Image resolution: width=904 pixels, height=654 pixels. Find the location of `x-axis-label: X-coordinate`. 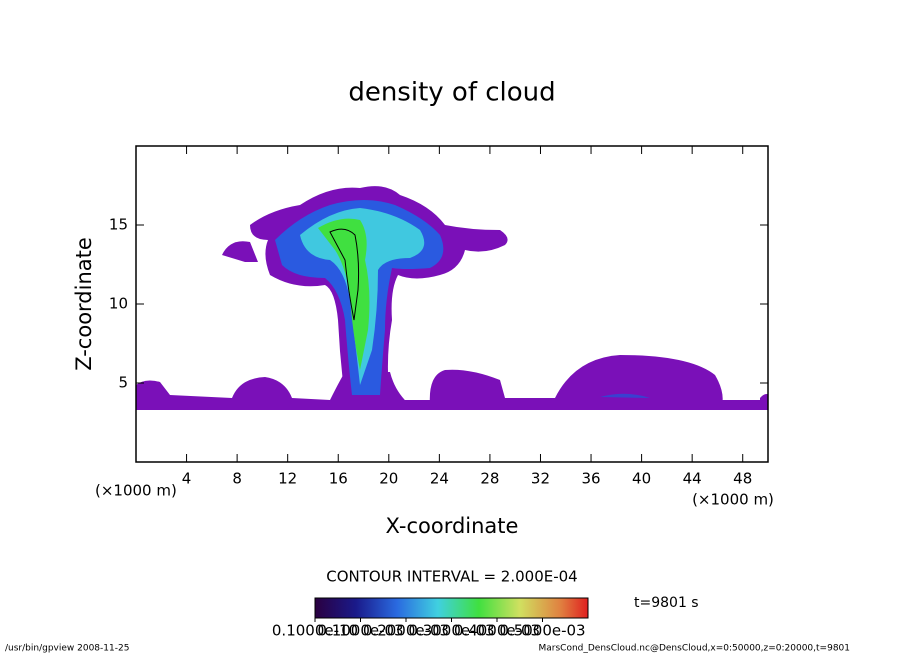

x-axis-label: X-coordinate is located at coordinates (452, 526).